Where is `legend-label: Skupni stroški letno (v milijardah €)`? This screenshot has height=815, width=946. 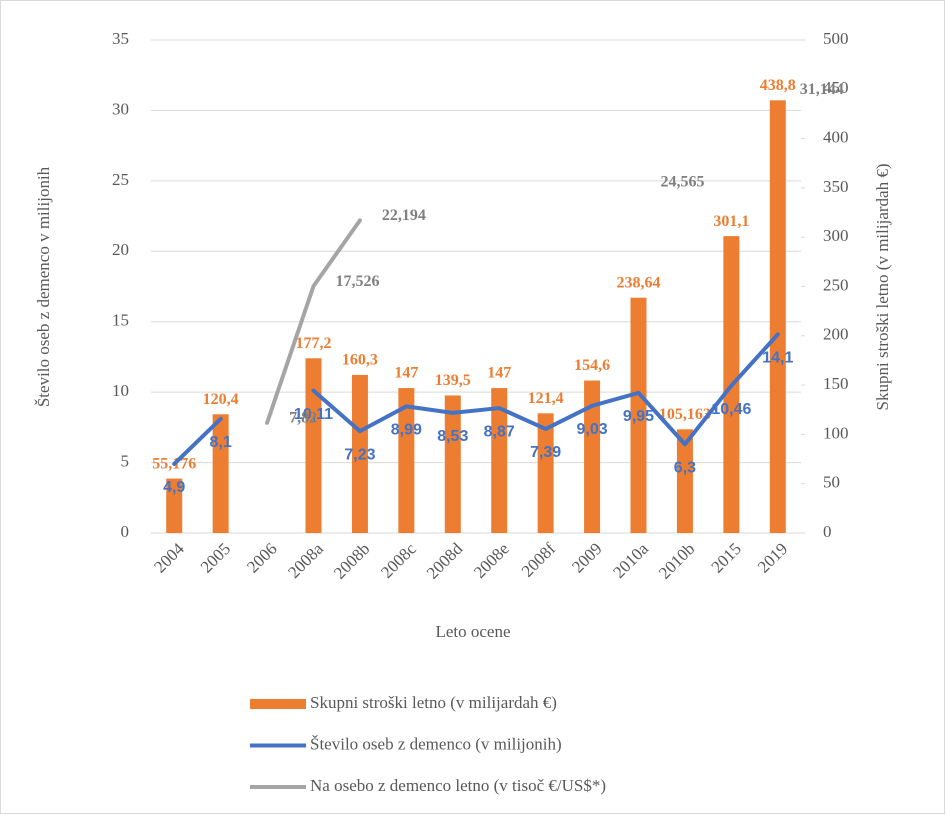
legend-label: Skupni stroški letno (v milijardah €) is located at coordinates (433, 702).